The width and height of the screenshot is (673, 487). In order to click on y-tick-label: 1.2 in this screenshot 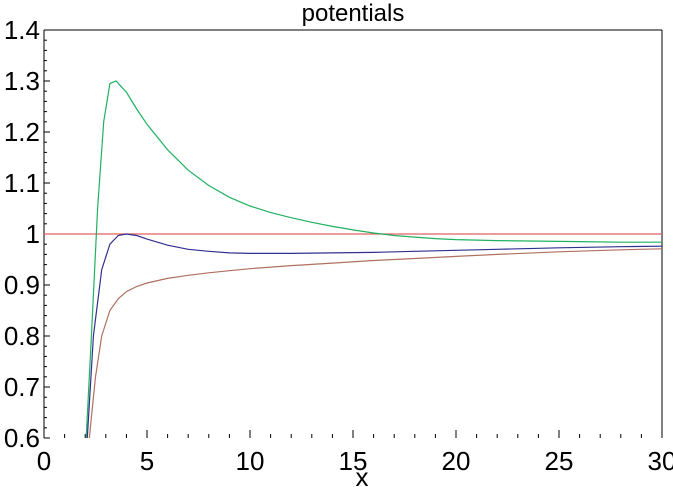, I will do `click(22, 132)`.